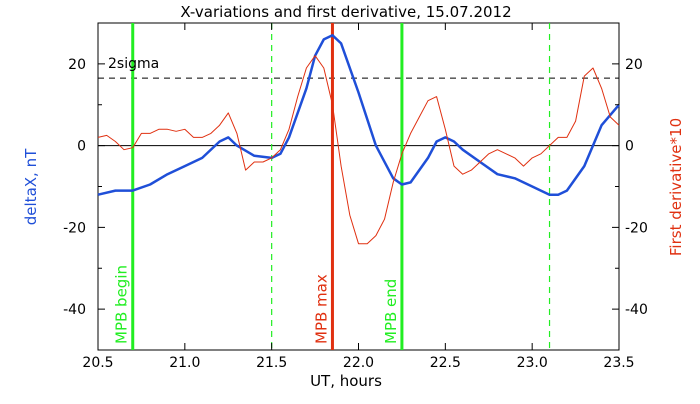  Describe the element at coordinates (346, 381) in the screenshot. I see `x-axis-label: UT, hours` at that location.